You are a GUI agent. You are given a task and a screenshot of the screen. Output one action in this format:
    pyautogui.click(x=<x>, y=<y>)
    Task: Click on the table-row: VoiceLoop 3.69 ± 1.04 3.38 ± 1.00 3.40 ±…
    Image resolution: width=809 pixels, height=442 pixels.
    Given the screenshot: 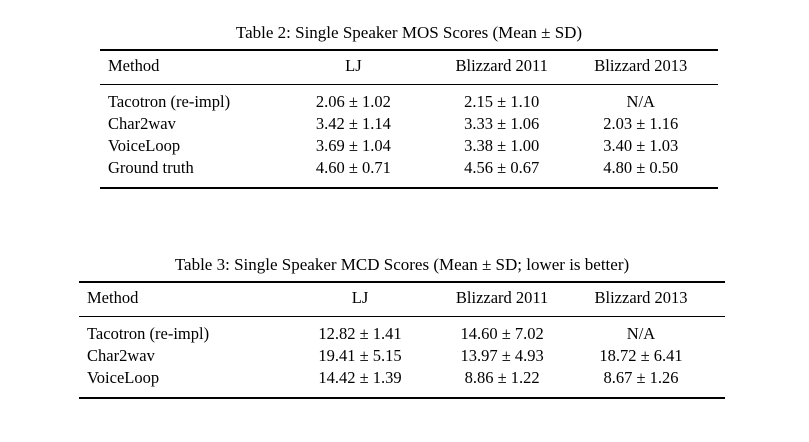 What is the action you would take?
    pyautogui.click(x=409, y=146)
    